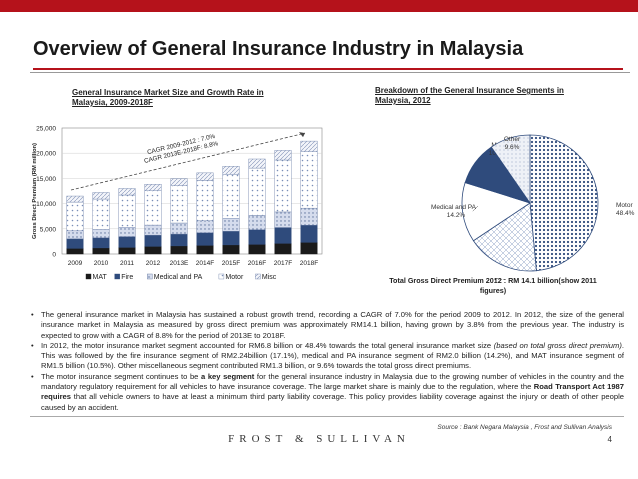  Describe the element at coordinates (231, 249) in the screenshot. I see `bar-segment-mat-2015F` at that location.